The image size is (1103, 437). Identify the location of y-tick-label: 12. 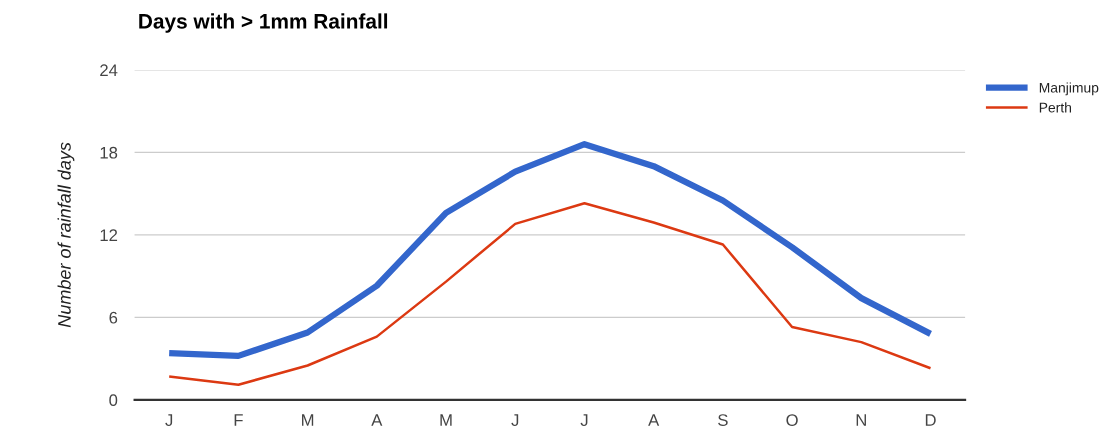
(109, 235).